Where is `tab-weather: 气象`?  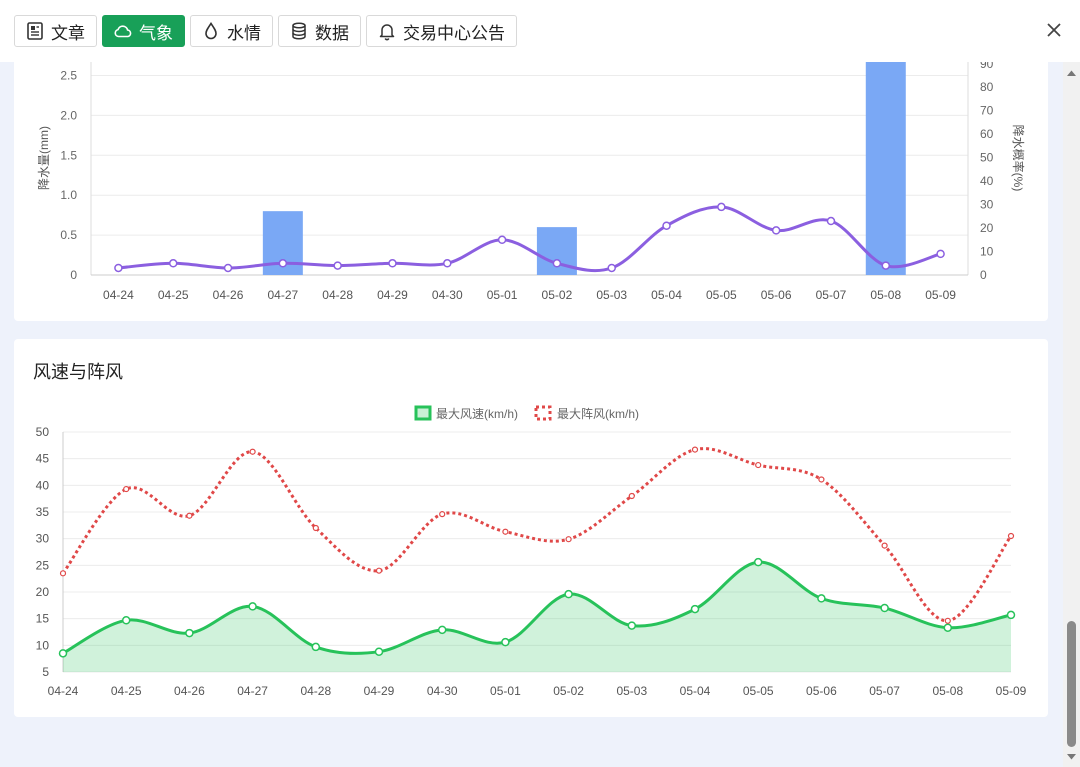
tab-weather: 气象 is located at coordinates (143, 31).